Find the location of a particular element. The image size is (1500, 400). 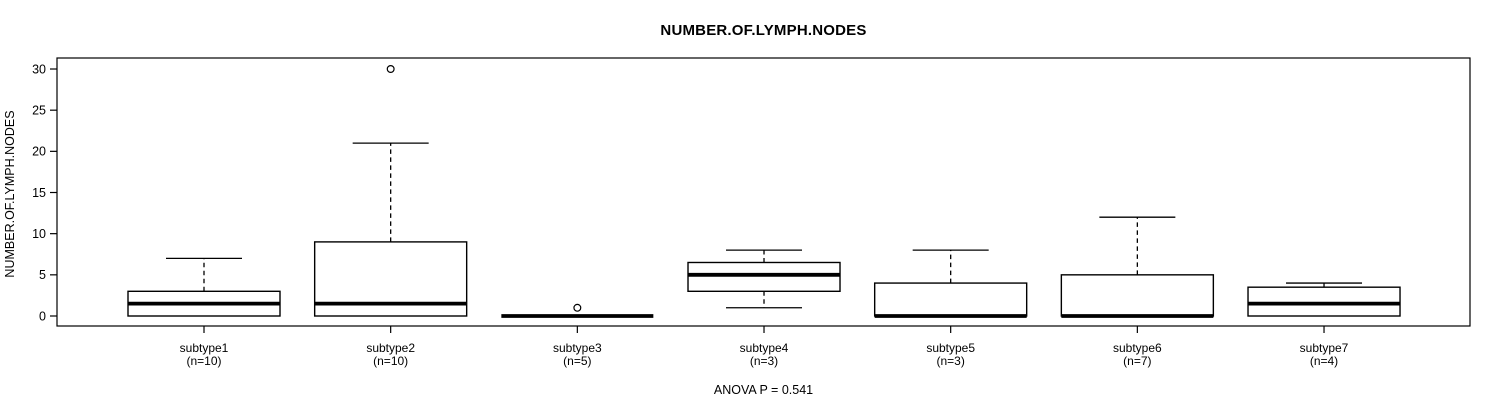

x-tick-label: subtype1 is located at coordinates (204, 348).